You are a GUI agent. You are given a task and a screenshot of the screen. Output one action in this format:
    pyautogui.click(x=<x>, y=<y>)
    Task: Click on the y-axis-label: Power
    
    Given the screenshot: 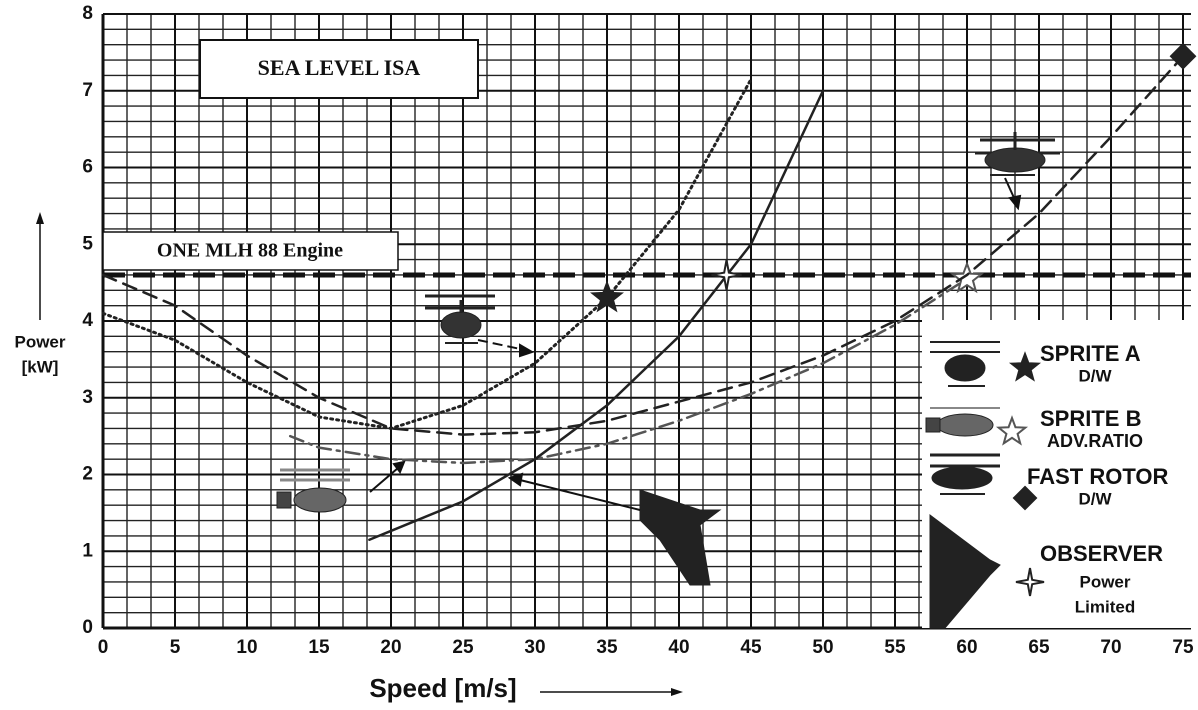 What is the action you would take?
    pyautogui.click(x=39, y=341)
    